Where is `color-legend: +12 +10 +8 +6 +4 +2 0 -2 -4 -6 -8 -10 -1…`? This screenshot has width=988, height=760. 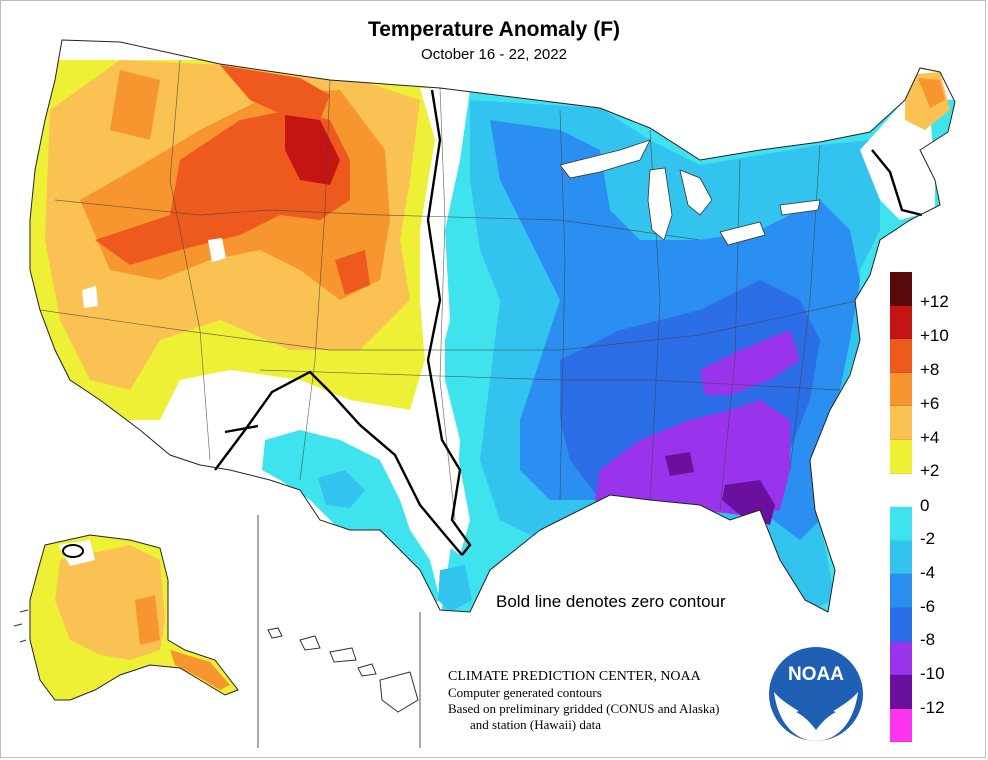
color-legend: +12 +10 +8 +6 +4 +2 0 -2 -4 -6 -8 -10 -1… is located at coordinates (919, 507).